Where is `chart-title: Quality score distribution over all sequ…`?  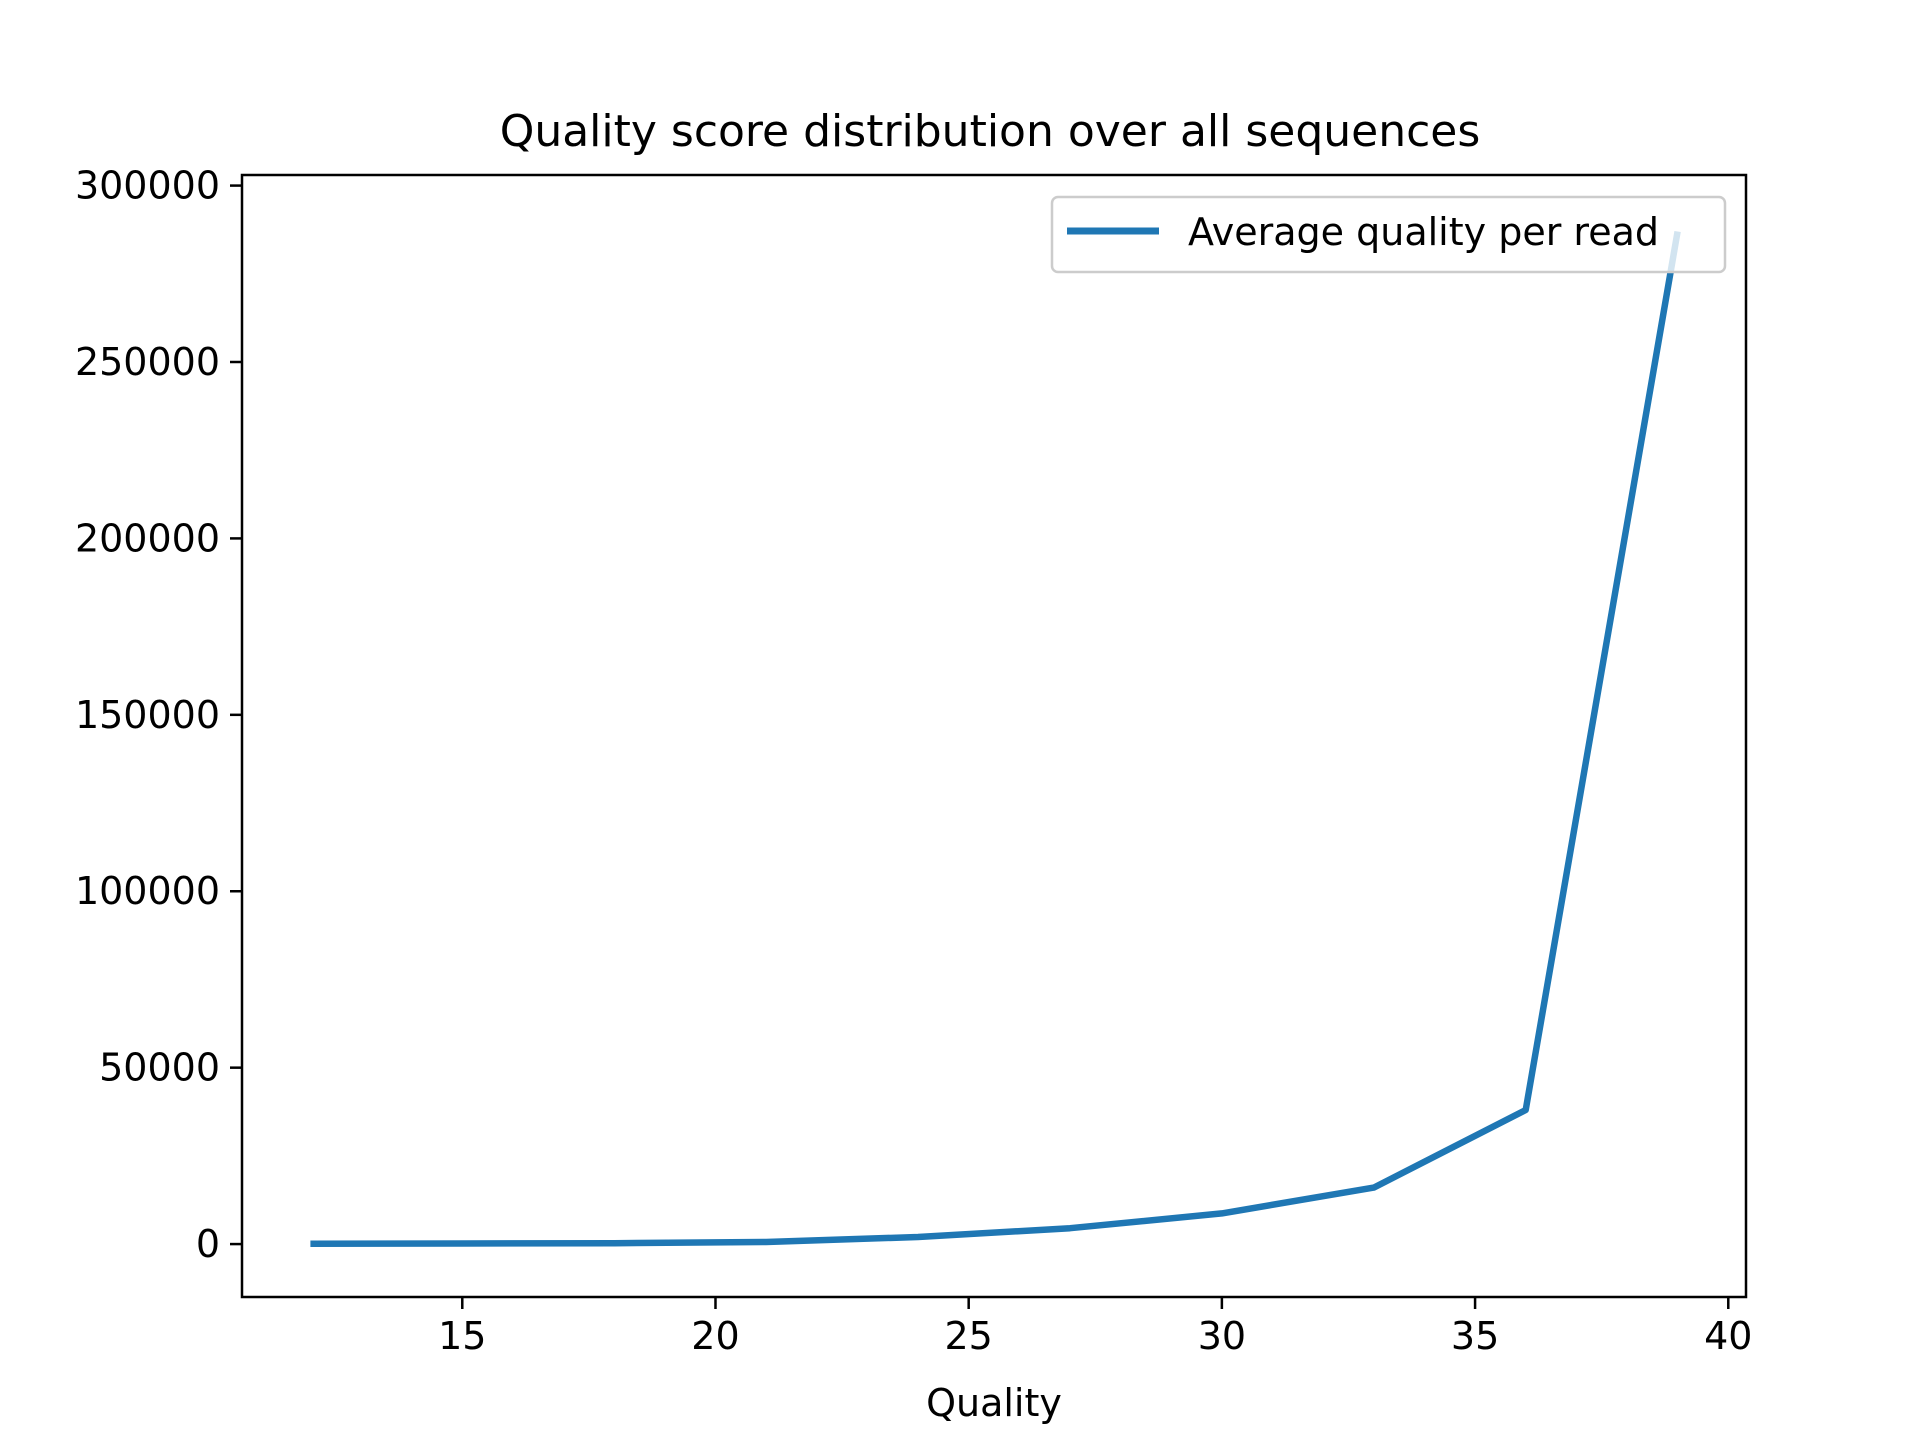
chart-title: Quality score distribution over all sequ… is located at coordinates (990, 131).